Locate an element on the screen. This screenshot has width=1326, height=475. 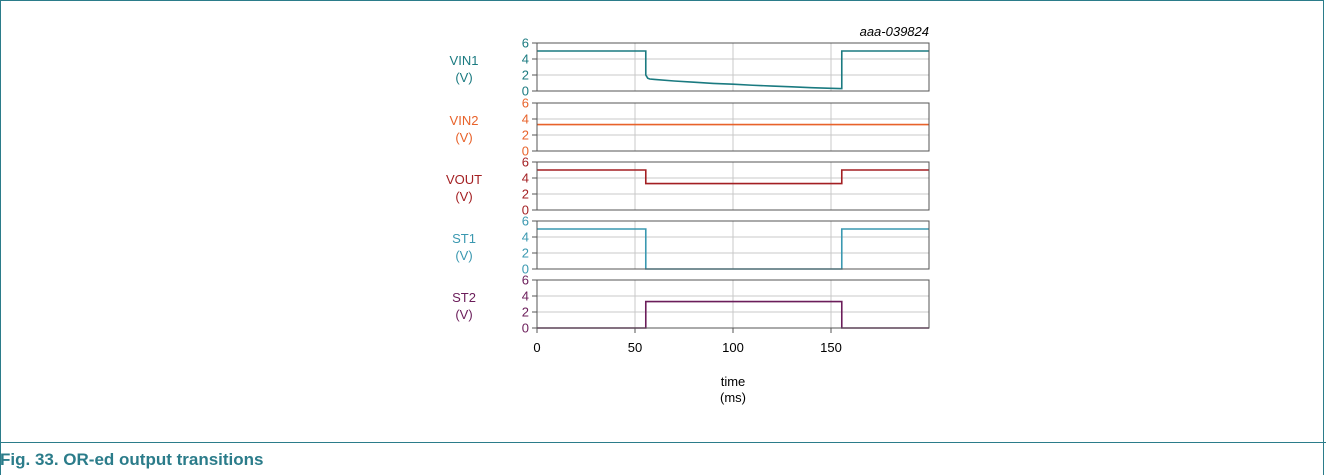
series-name-st1: ST1 is located at coordinates (464, 238).